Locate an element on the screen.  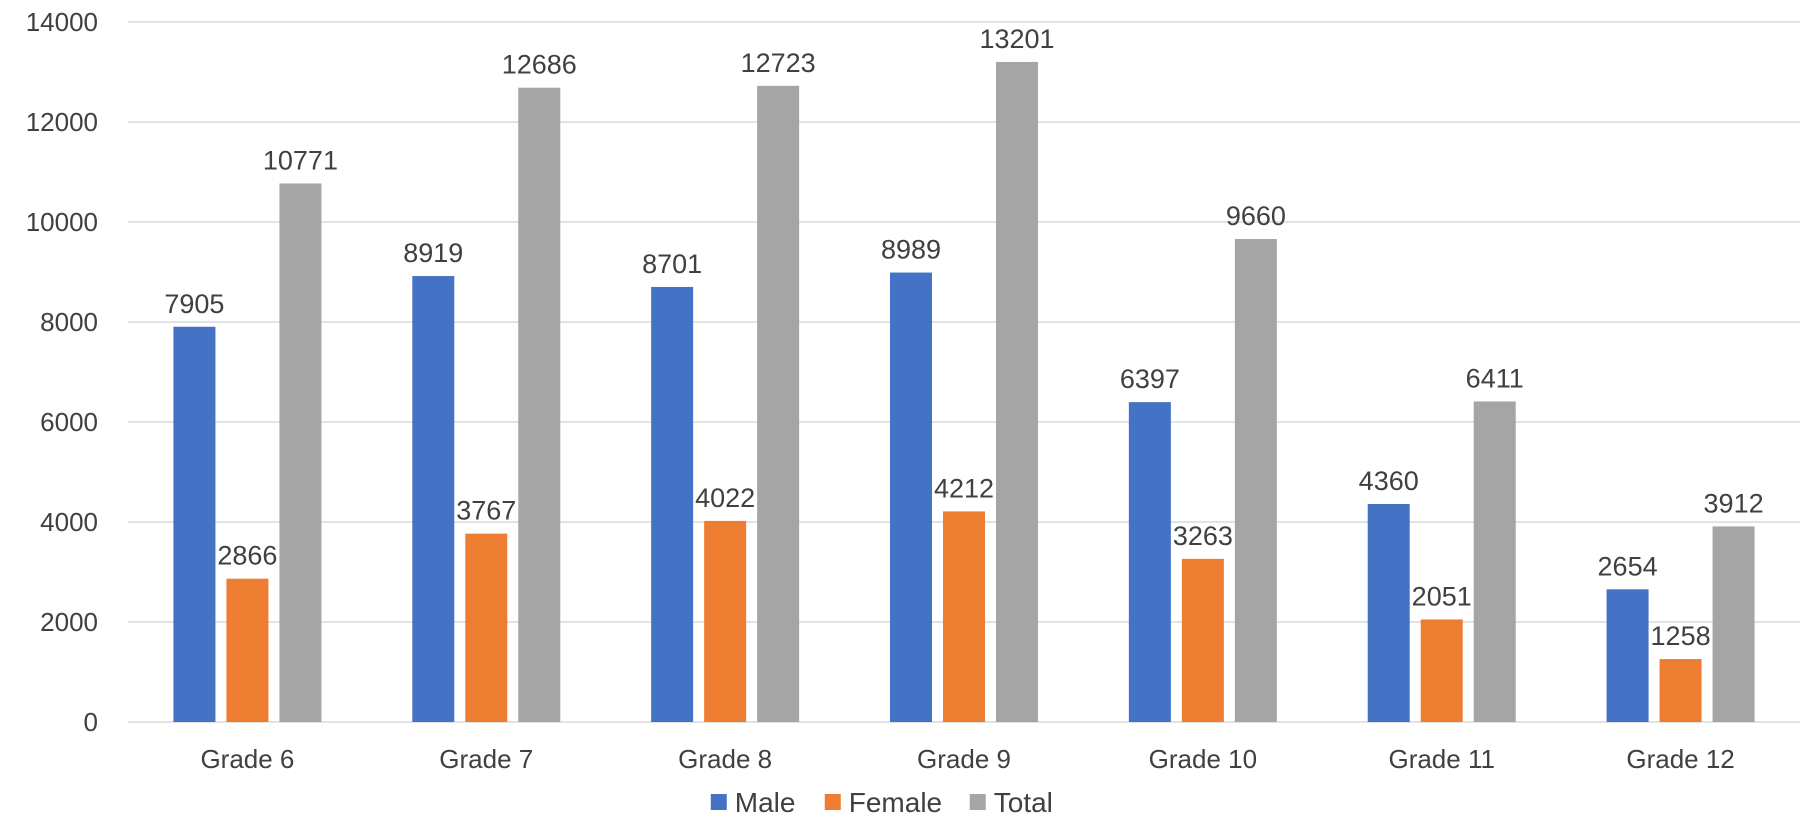
data-label: 2654 is located at coordinates (1628, 566).